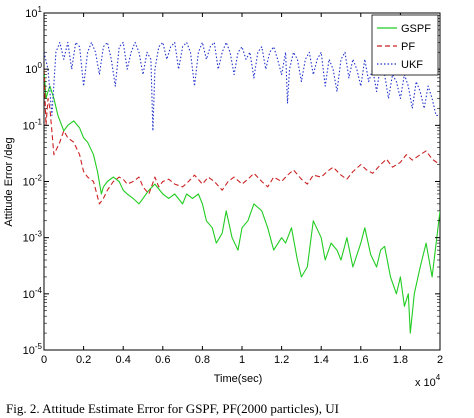 This screenshot has width=474, height=418. I want to click on y-tick-label: 10⁰, so click(33, 68).